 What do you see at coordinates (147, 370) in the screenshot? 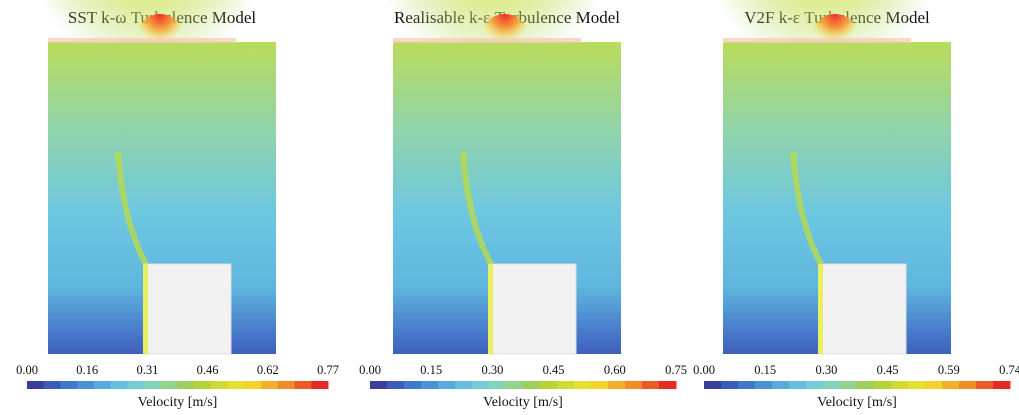
I see `colorbar-tick-label: 0.31` at bounding box center [147, 370].